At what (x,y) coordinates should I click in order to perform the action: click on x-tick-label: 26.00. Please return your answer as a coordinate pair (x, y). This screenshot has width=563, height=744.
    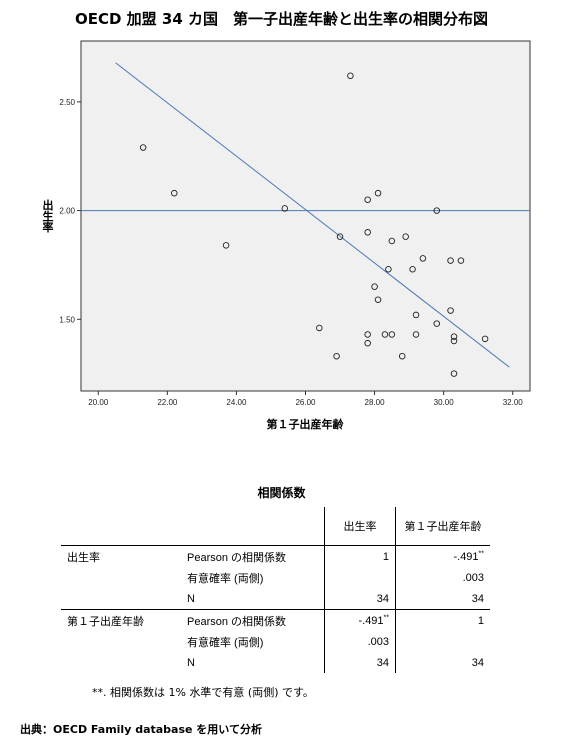
    Looking at the image, I should click on (305, 402).